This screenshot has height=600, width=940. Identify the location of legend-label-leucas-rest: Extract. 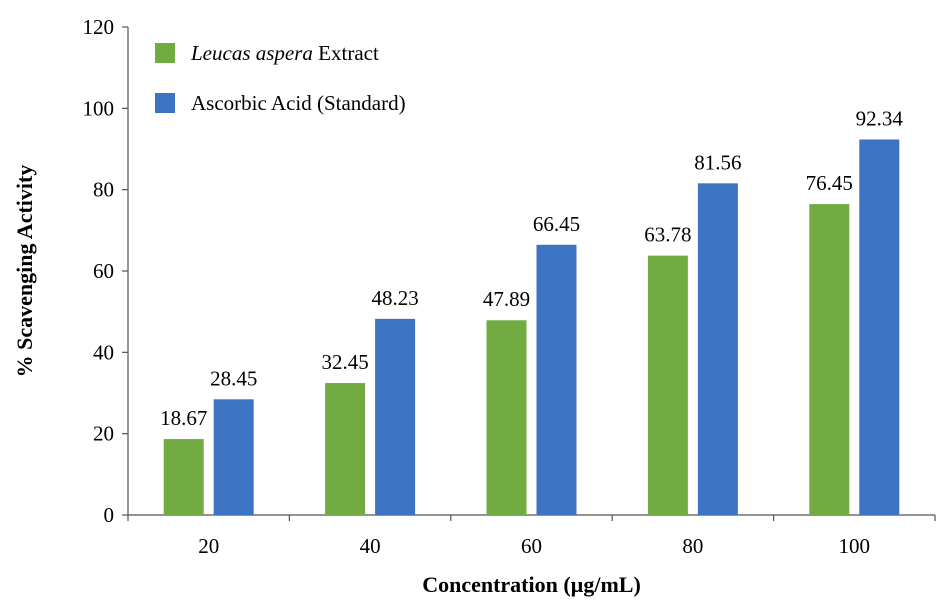
(346, 53).